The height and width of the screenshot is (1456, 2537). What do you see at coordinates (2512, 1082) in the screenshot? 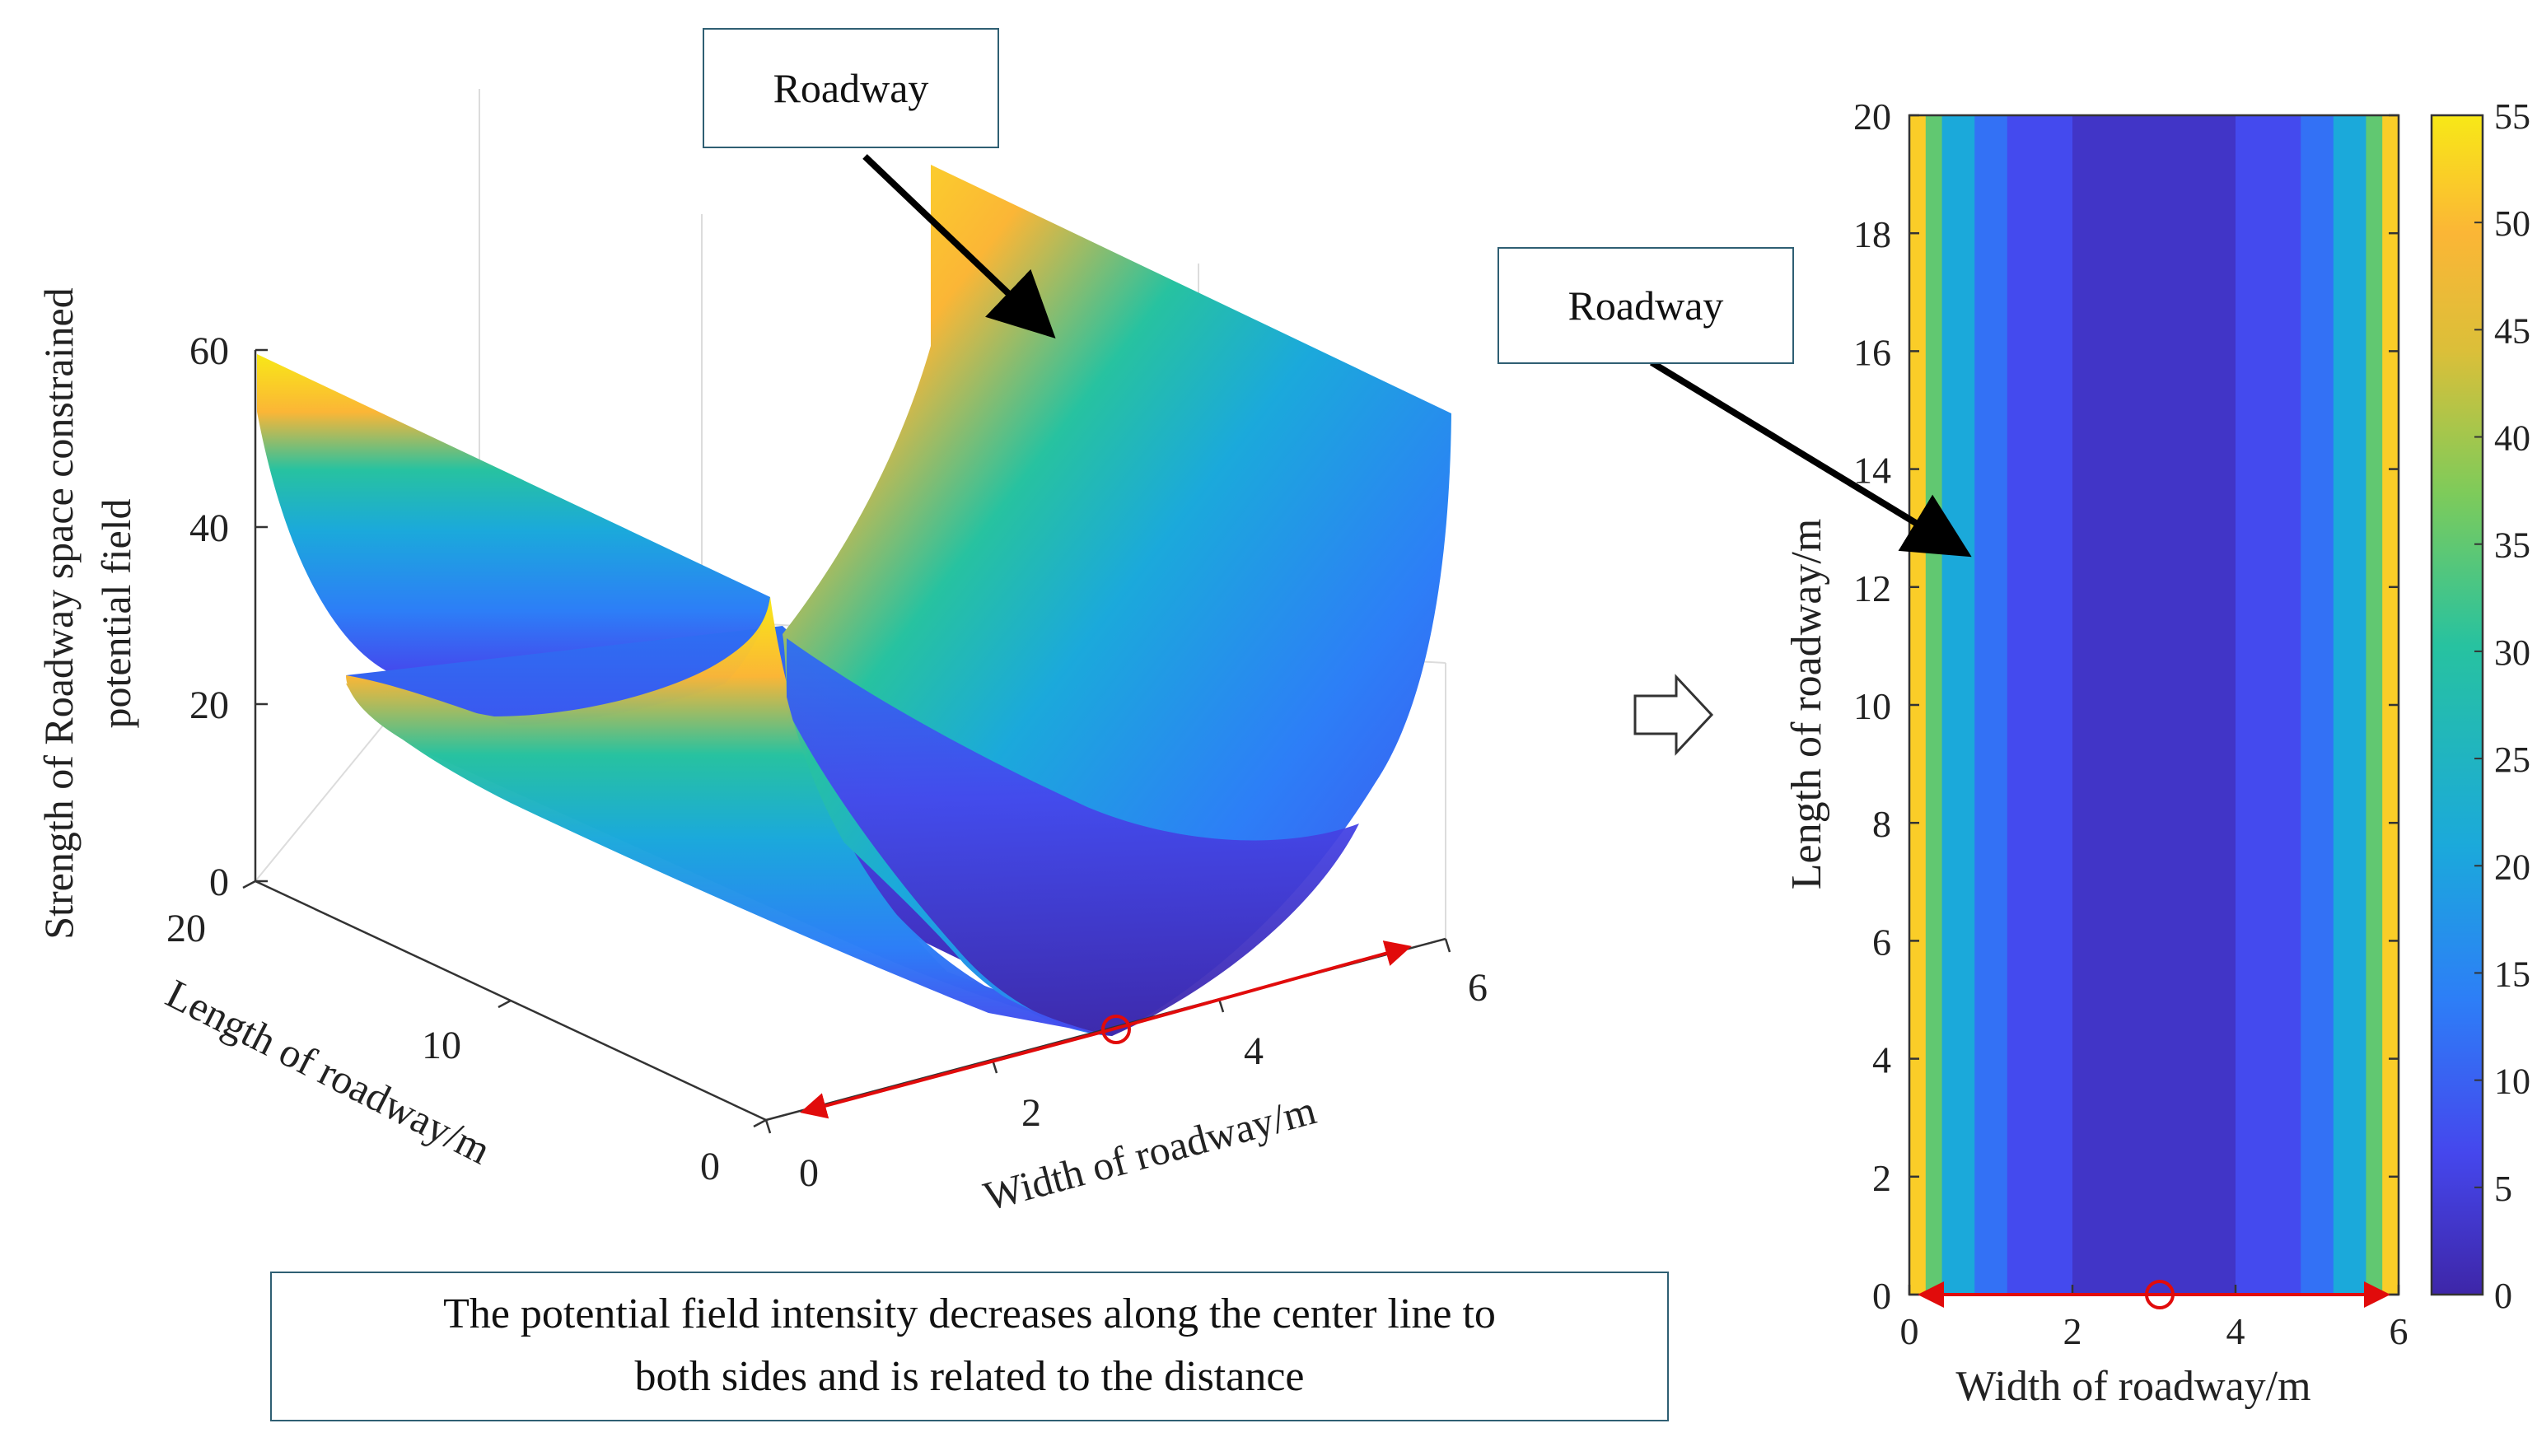
I see `colorbar-tick-label: 10` at bounding box center [2512, 1082].